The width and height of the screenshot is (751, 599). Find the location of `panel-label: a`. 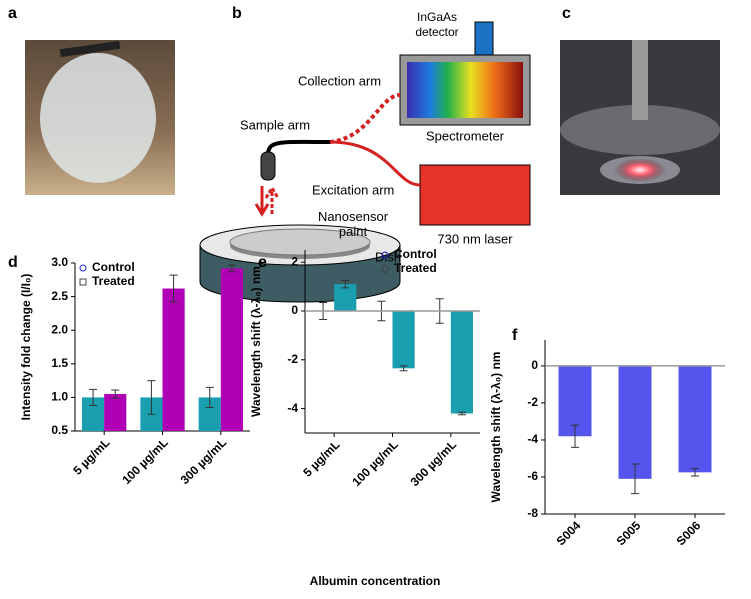

panel-label: a is located at coordinates (12, 13).